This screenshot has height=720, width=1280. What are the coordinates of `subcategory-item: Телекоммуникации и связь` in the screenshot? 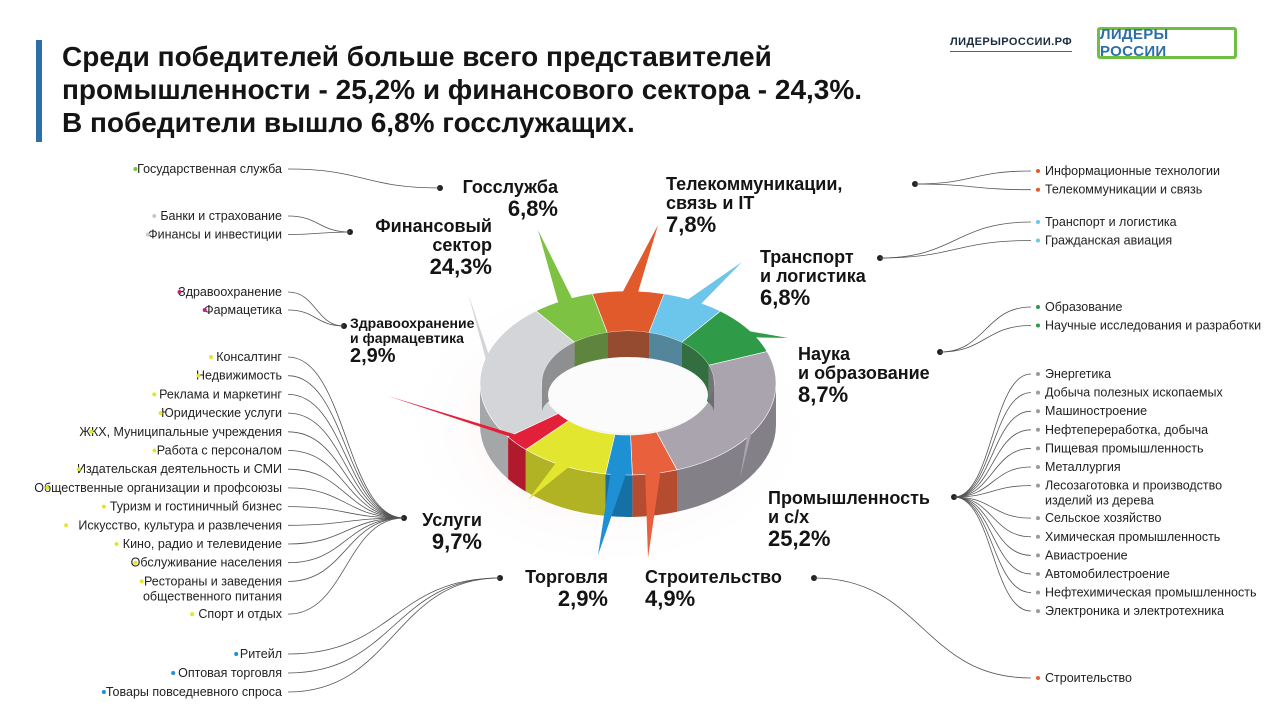 It's located at (1119, 190).